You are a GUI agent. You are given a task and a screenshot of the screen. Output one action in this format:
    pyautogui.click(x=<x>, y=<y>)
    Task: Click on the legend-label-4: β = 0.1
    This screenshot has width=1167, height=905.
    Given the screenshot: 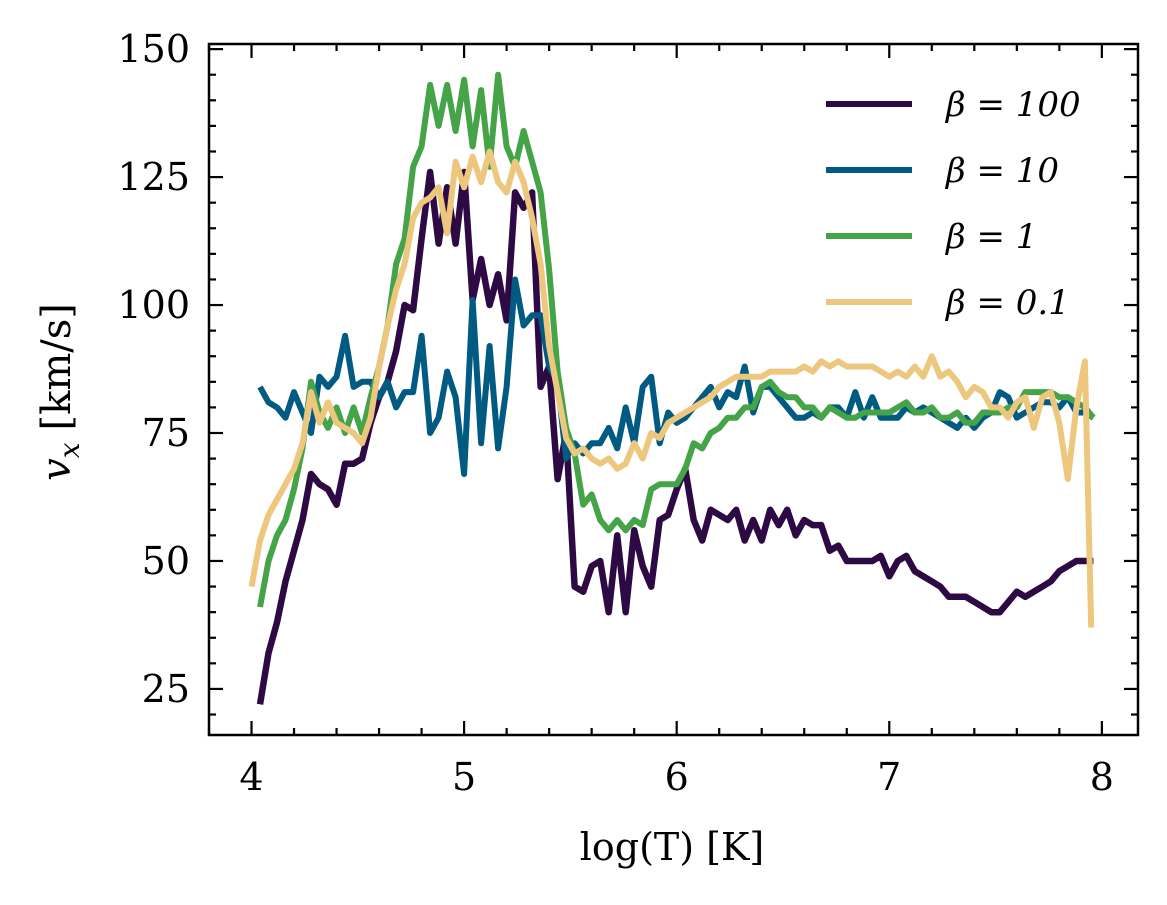 What is the action you would take?
    pyautogui.click(x=1007, y=303)
    